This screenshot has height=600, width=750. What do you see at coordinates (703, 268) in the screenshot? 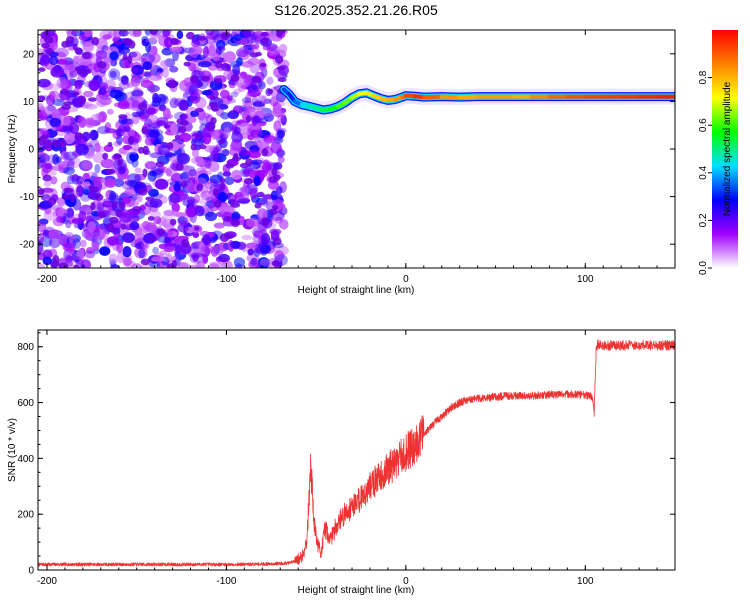
I see `colorbar-tick-label: 0.0` at bounding box center [703, 268].